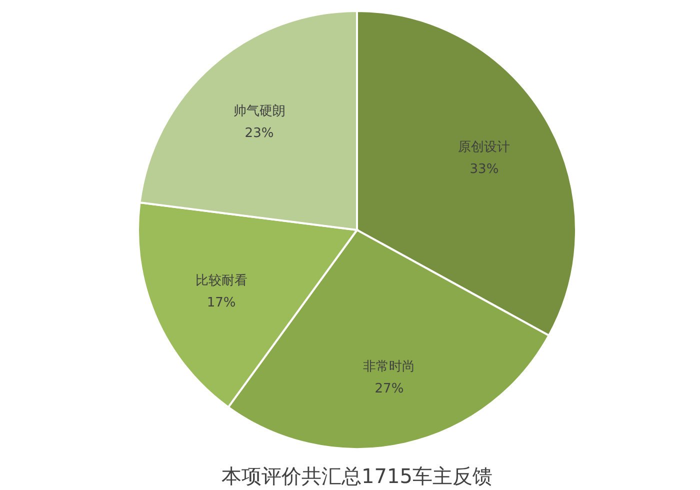  I want to click on slice-label: 比较耐看, so click(221, 281).